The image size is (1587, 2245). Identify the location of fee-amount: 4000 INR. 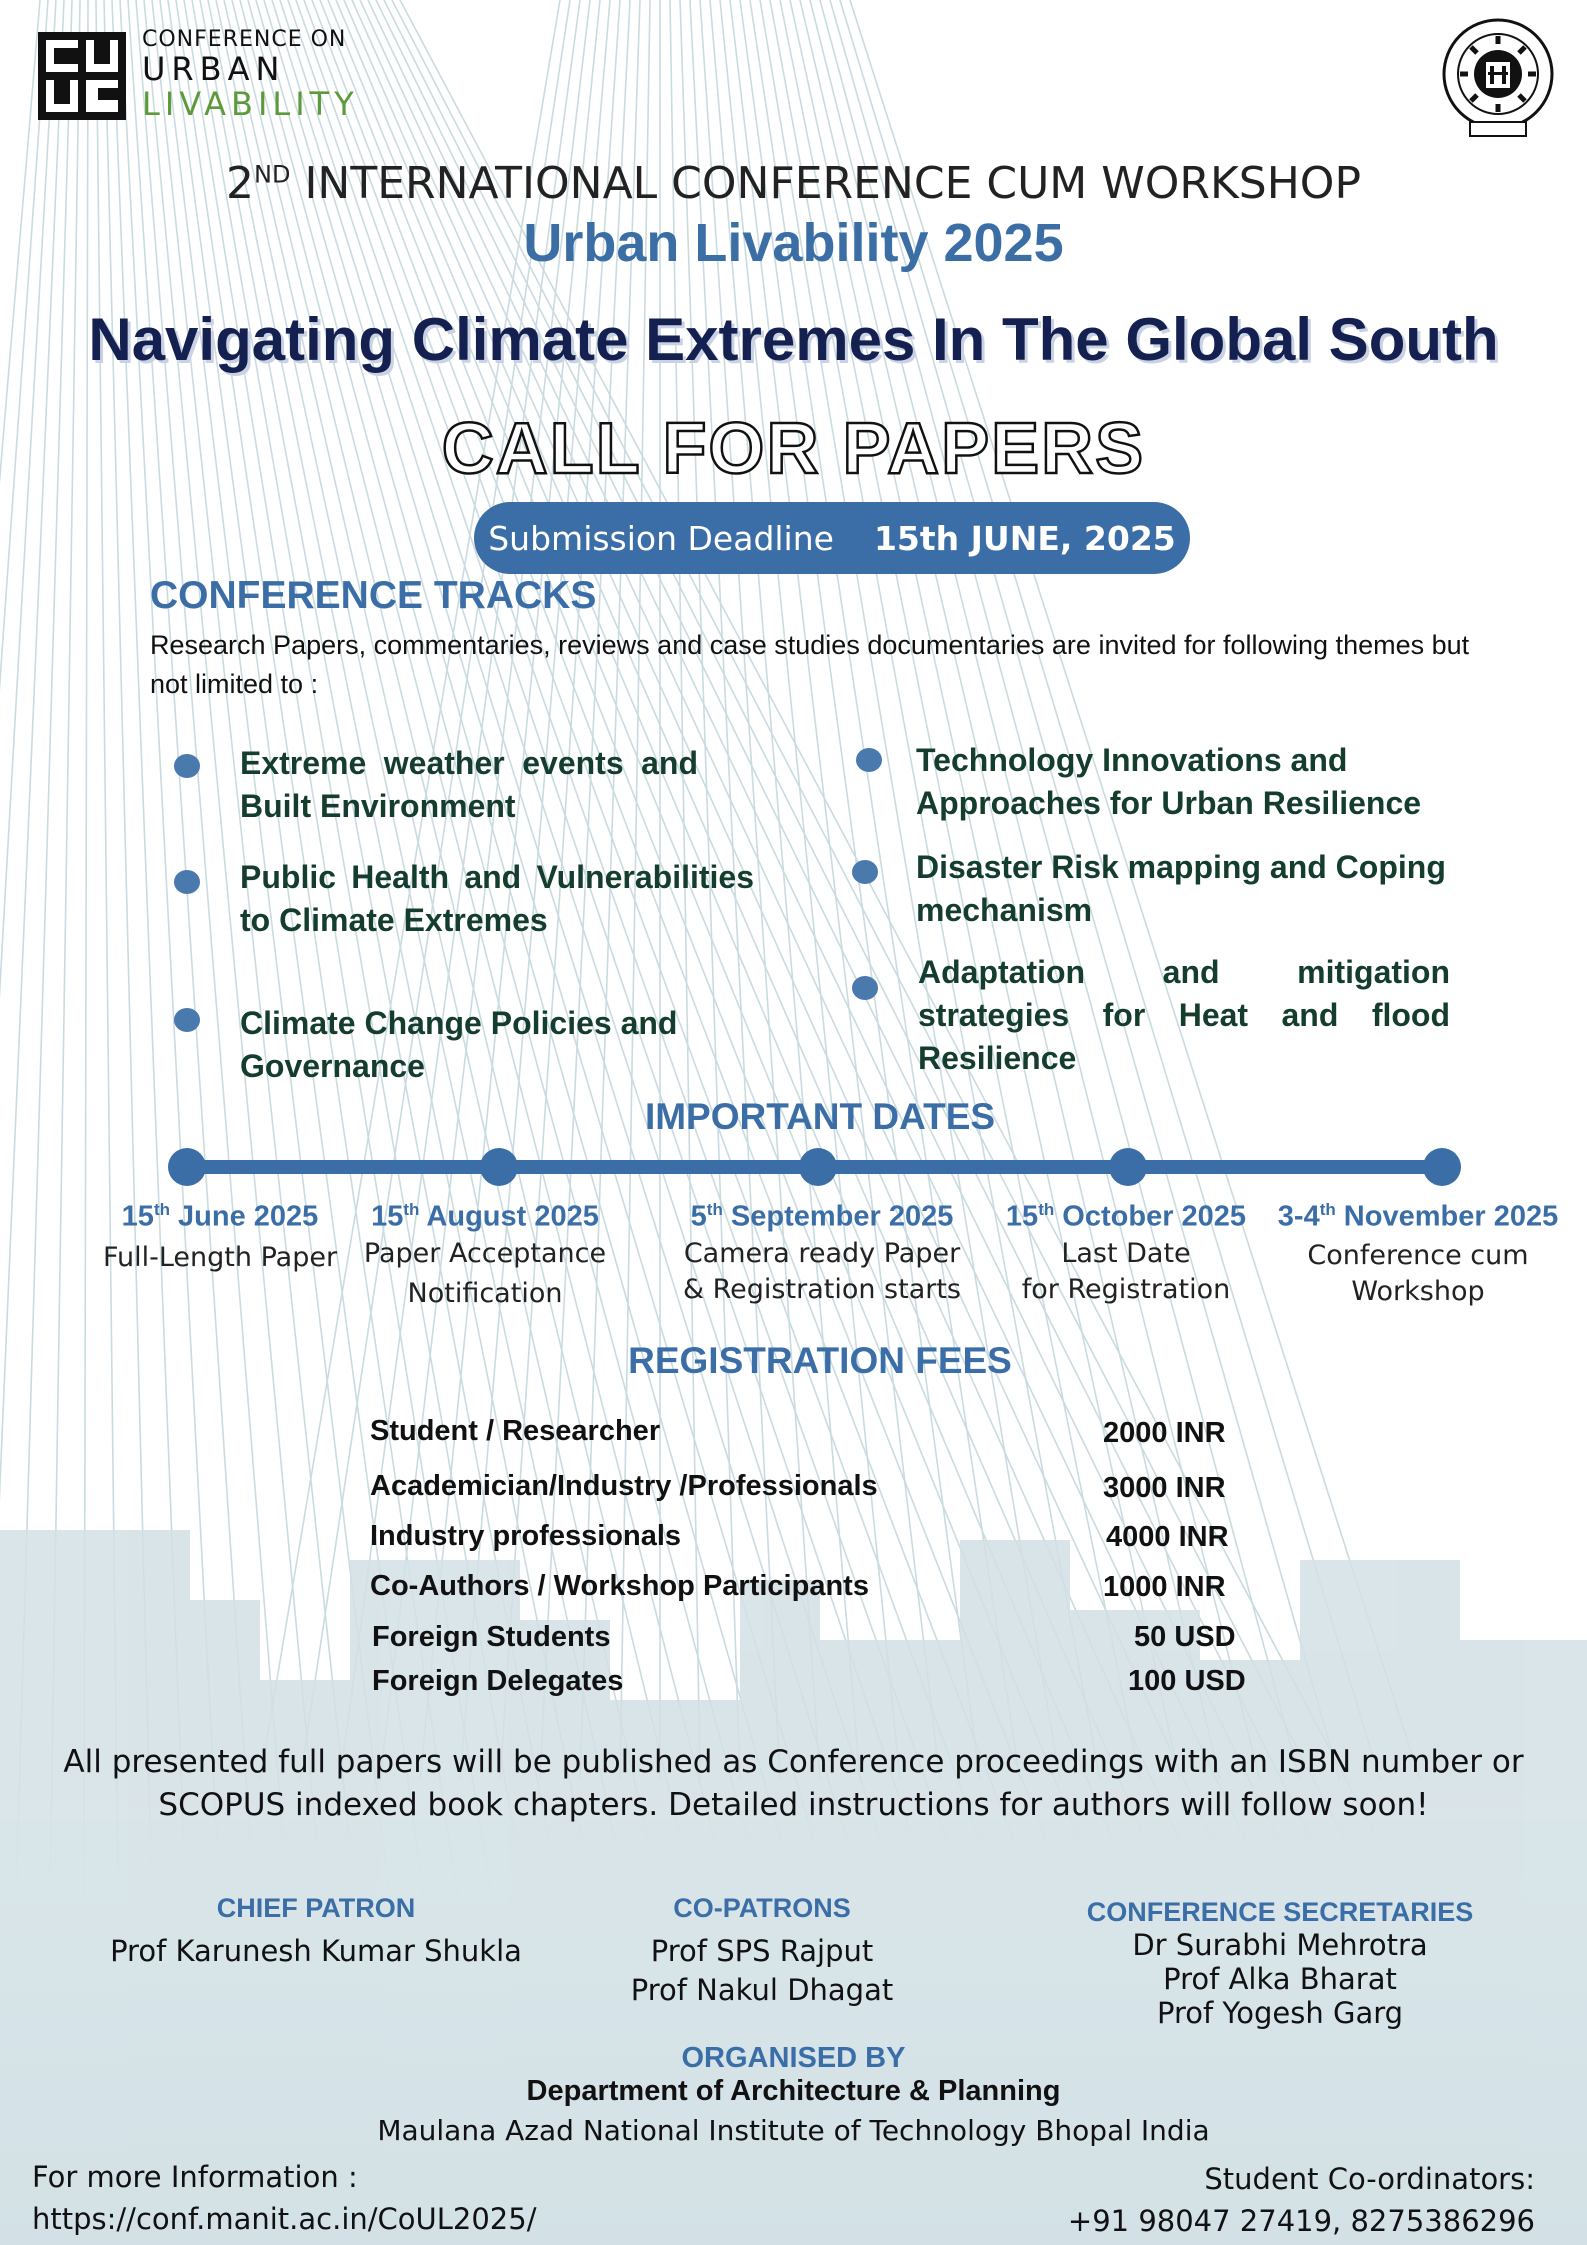
(1167, 1537).